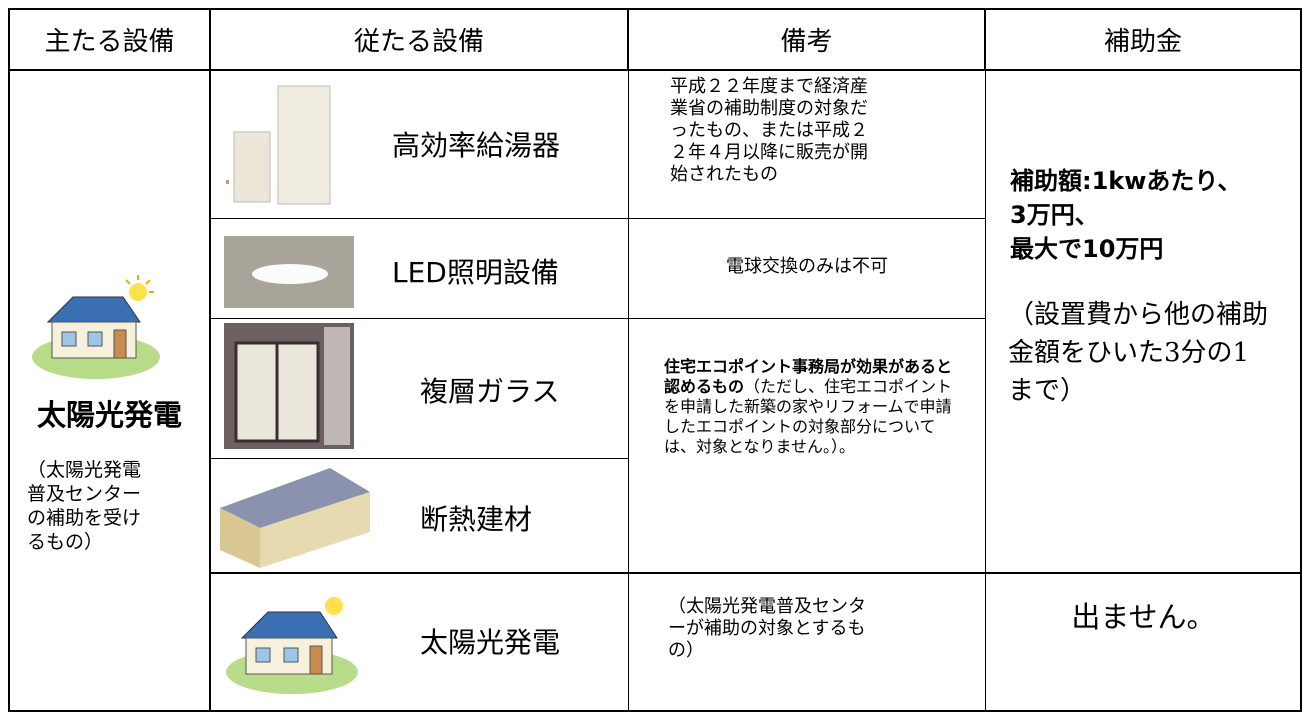 The image size is (1310, 716). What do you see at coordinates (475, 272) in the screenshot?
I see `equipment-name: LED照明設備` at bounding box center [475, 272].